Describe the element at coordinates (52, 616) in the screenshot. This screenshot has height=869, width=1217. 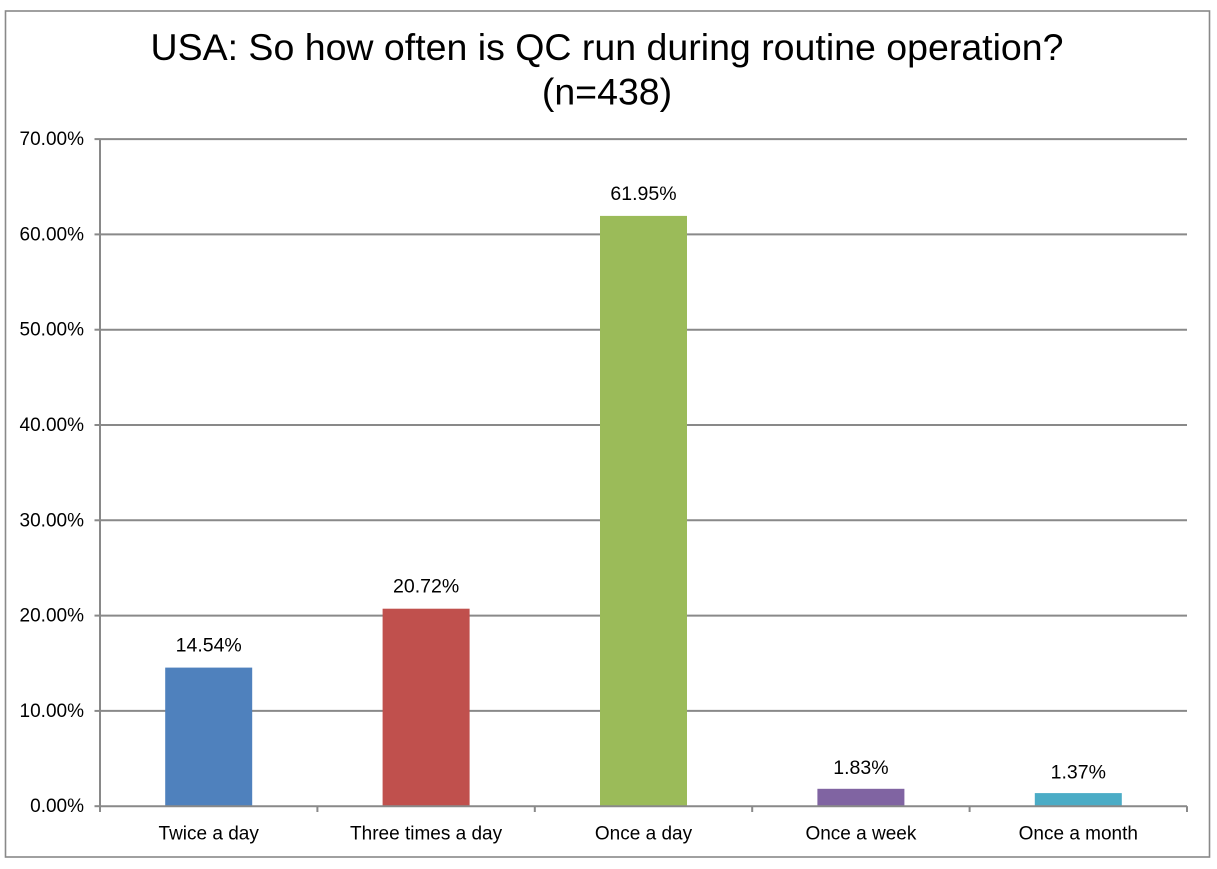
I see `svg-text: 20.00%` at that location.